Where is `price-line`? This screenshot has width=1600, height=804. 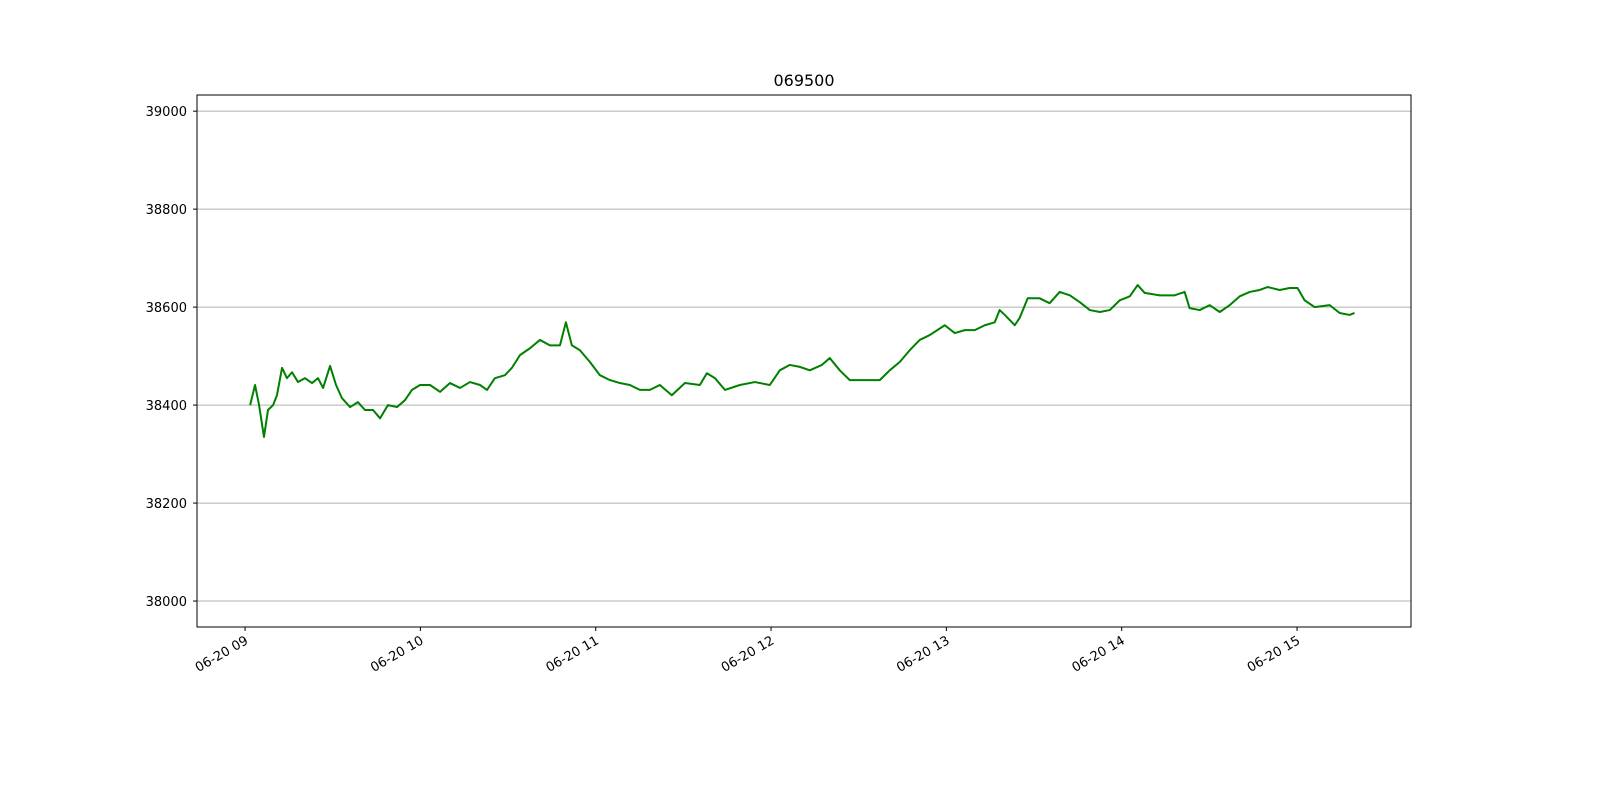
price-line is located at coordinates (802, 361).